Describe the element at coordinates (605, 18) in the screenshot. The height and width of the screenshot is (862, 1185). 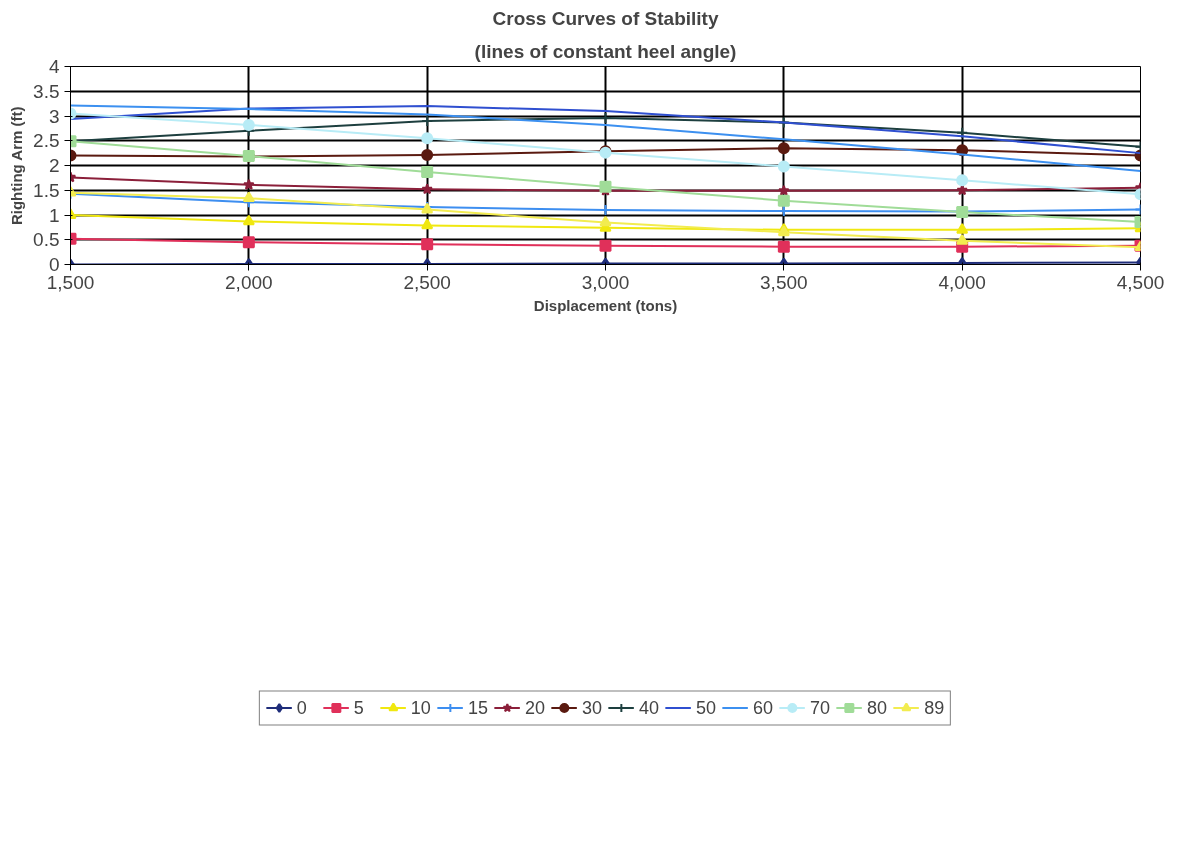
I see `chart-title: Cross Curves of Stability` at that location.